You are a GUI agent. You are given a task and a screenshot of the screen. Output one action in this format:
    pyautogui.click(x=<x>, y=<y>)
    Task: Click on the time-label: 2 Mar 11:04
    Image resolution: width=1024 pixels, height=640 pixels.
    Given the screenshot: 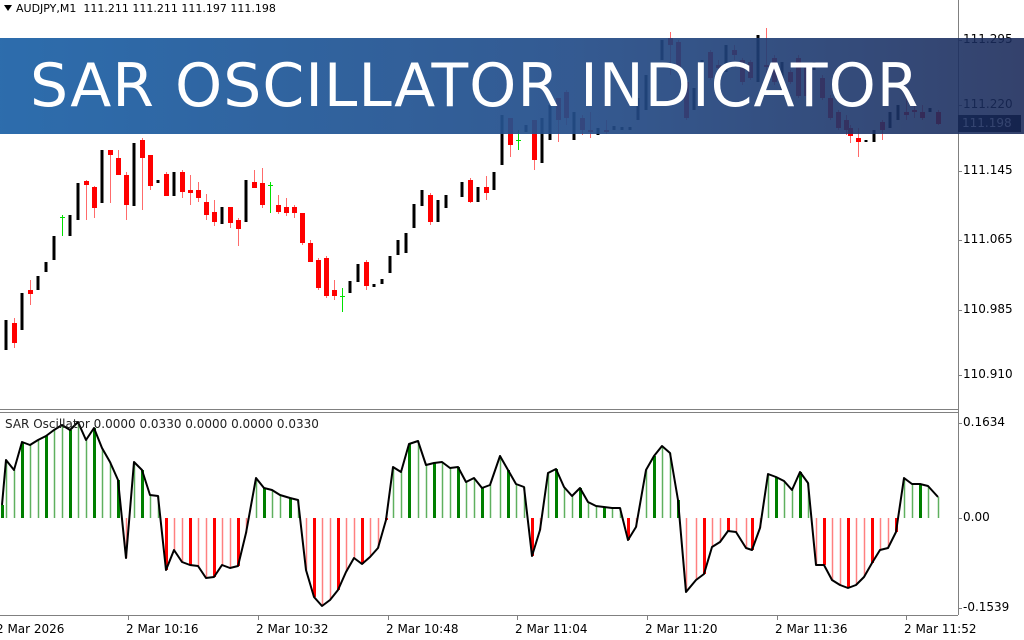 What is the action you would take?
    pyautogui.click(x=551, y=629)
    